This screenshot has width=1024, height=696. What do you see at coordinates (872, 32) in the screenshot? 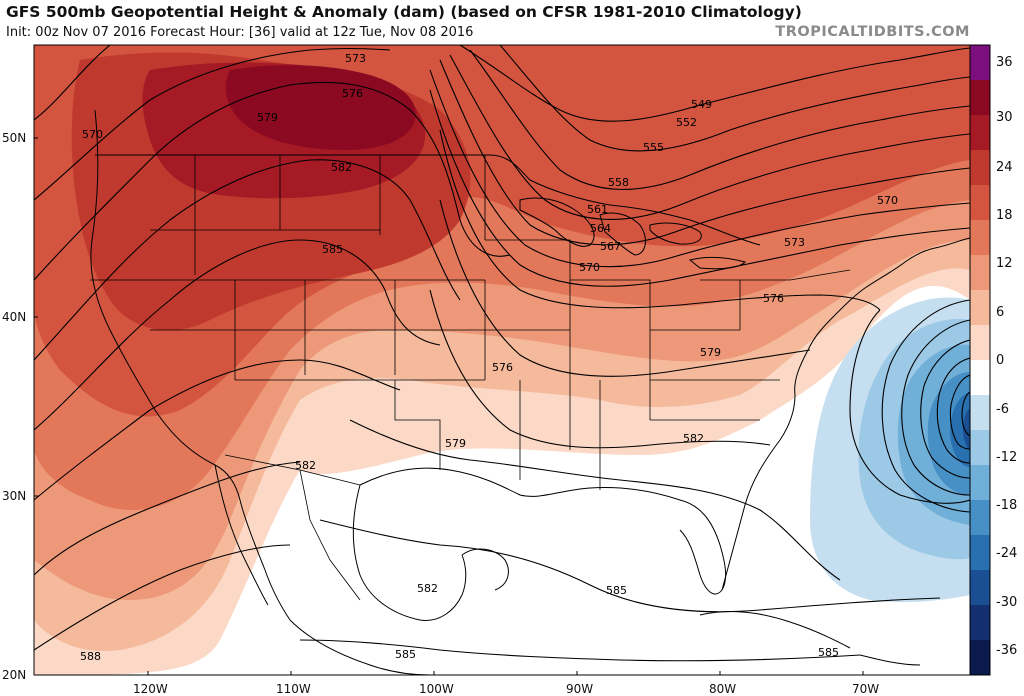
I see `watermark: TROPICALTIDBITS.COM` at bounding box center [872, 32].